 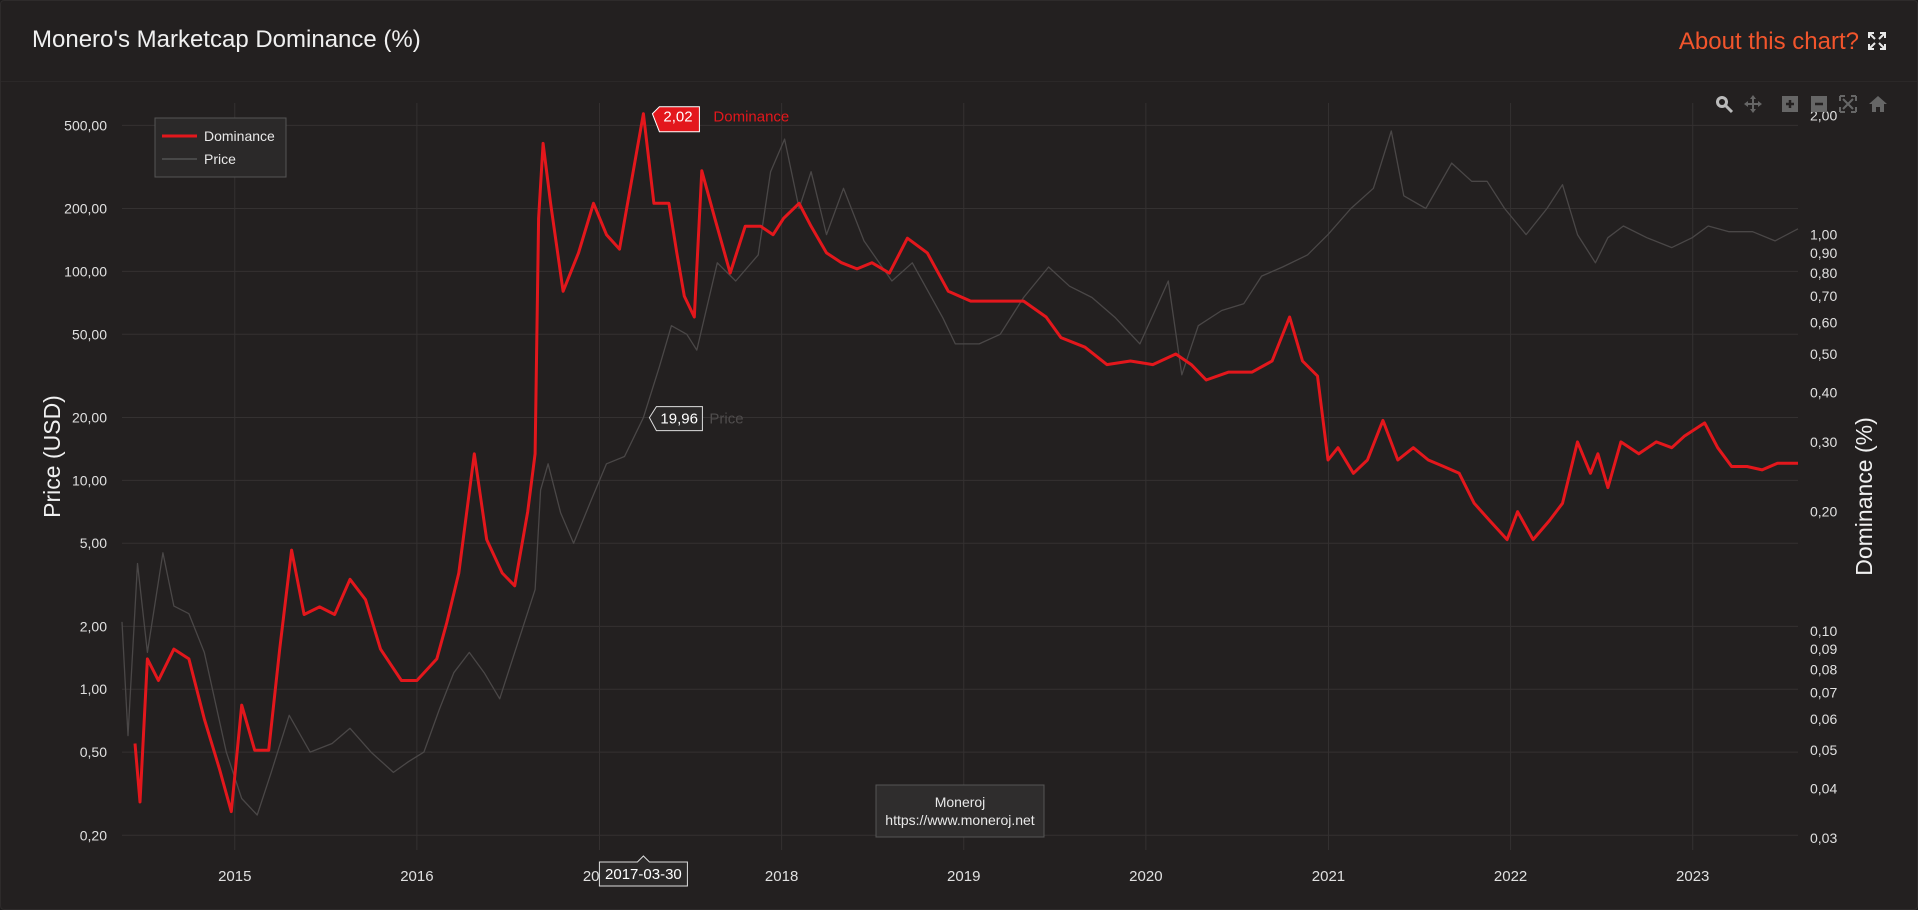 I want to click on x-tick-label: 2019, so click(x=963, y=876).